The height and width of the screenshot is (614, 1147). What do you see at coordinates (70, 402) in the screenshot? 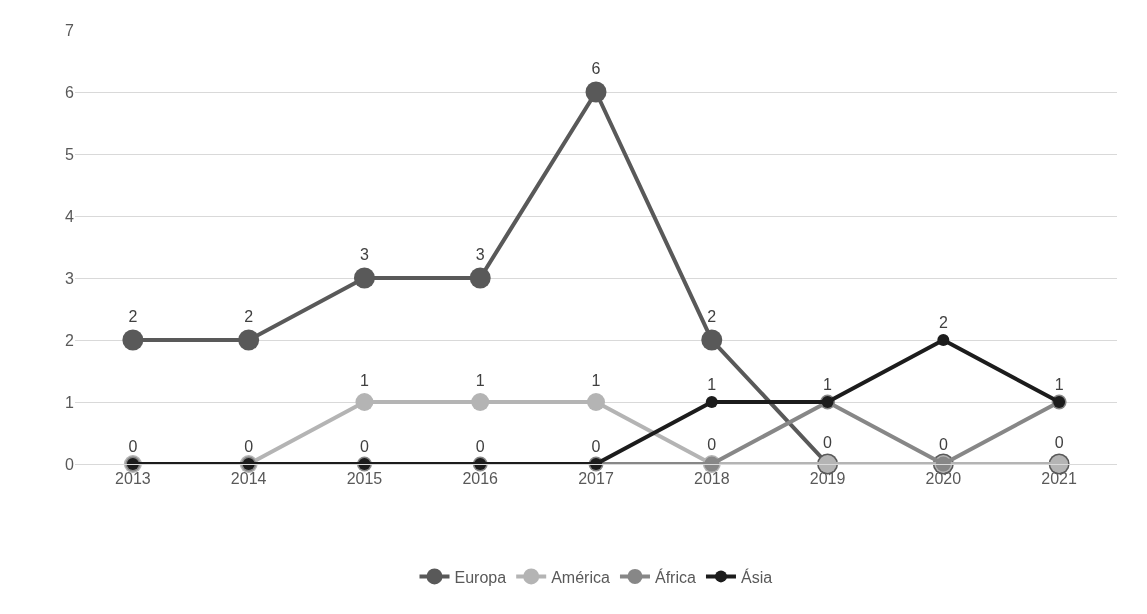
I see `y-tick-label: 1` at bounding box center [70, 402].